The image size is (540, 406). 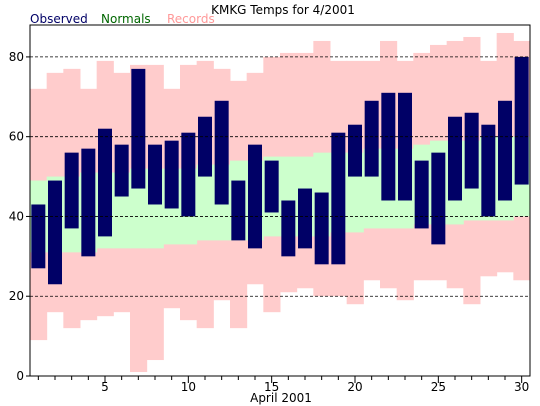 What do you see at coordinates (521, 387) in the screenshot?
I see `x-tick-label: 30` at bounding box center [521, 387].